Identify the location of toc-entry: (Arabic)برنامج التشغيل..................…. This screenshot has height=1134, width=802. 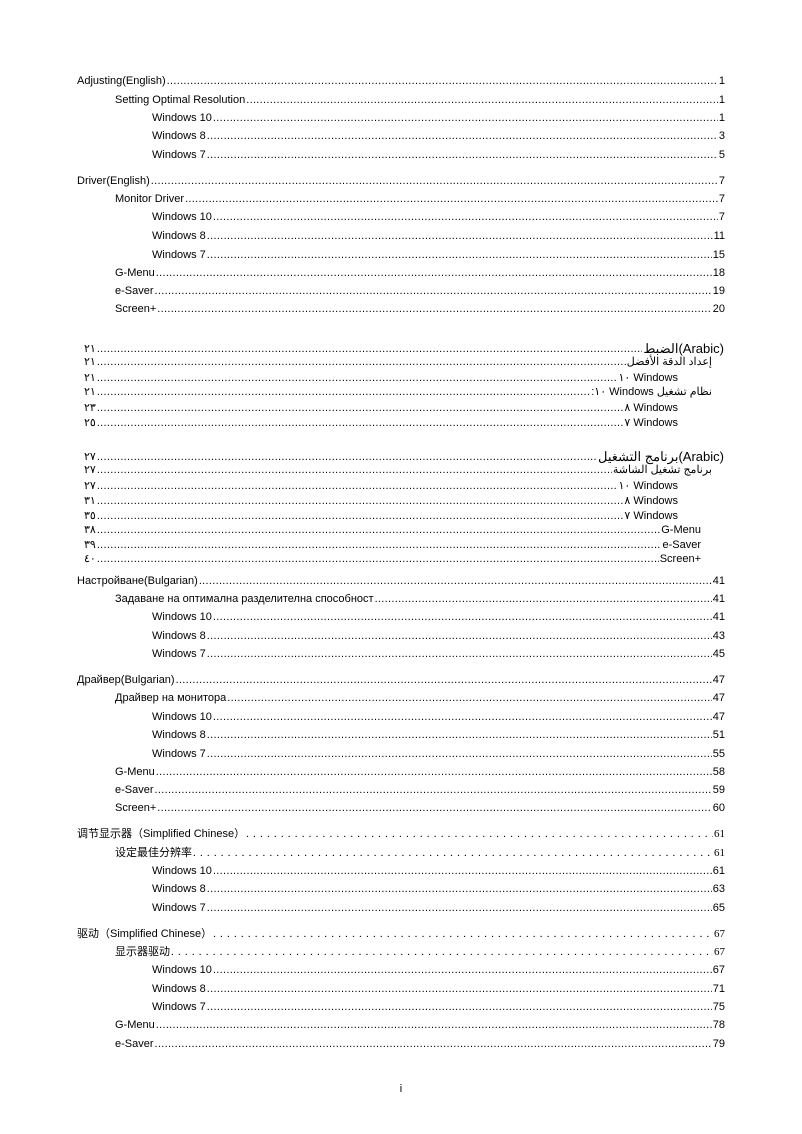
(404, 456).